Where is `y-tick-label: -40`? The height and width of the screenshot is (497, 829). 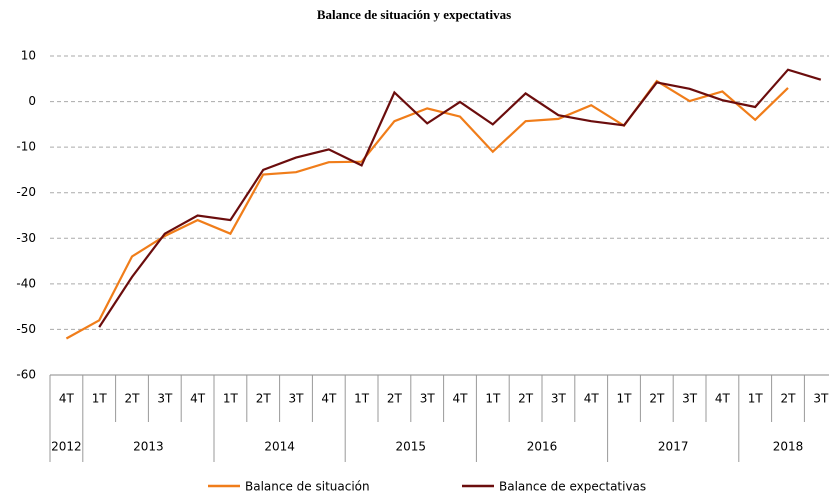
y-tick-label: -40 is located at coordinates (26, 283).